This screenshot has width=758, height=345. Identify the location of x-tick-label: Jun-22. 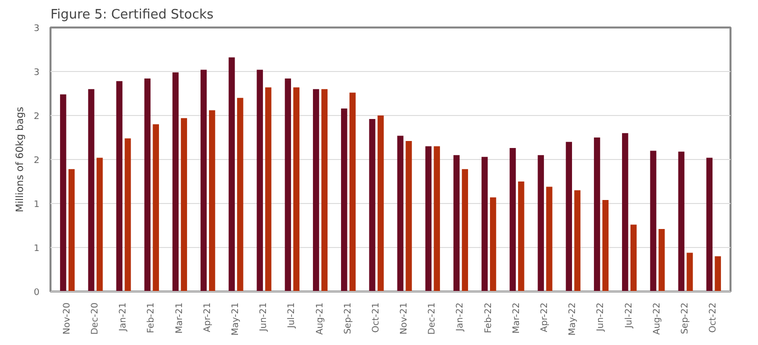
(601, 317).